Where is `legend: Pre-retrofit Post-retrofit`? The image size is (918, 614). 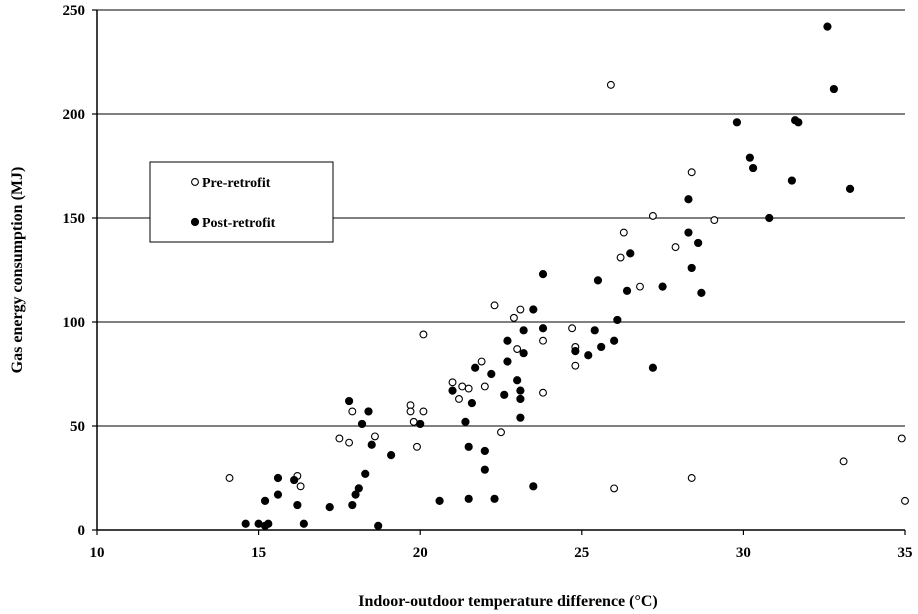
legend: Pre-retrofit Post-retrofit is located at coordinates (241, 202).